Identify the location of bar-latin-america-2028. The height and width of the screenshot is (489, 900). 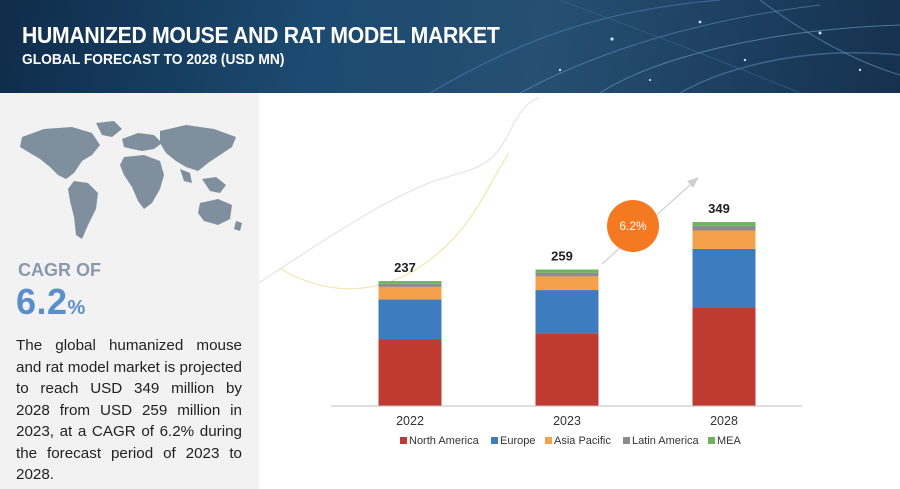
(724, 228).